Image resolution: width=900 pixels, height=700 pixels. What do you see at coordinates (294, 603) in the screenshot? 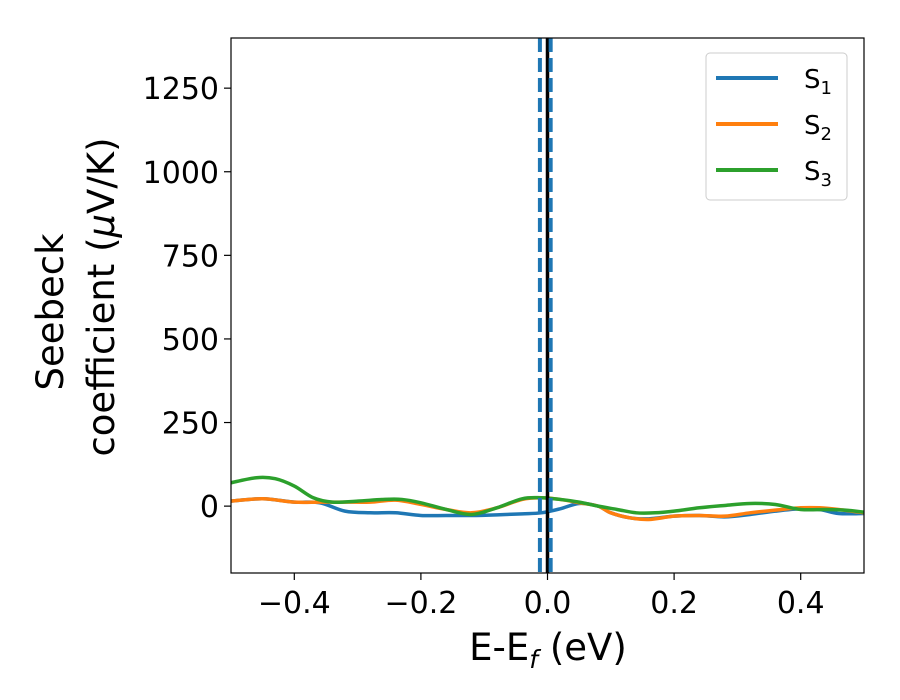
I see `x-tick-label: −0.4` at bounding box center [294, 603].